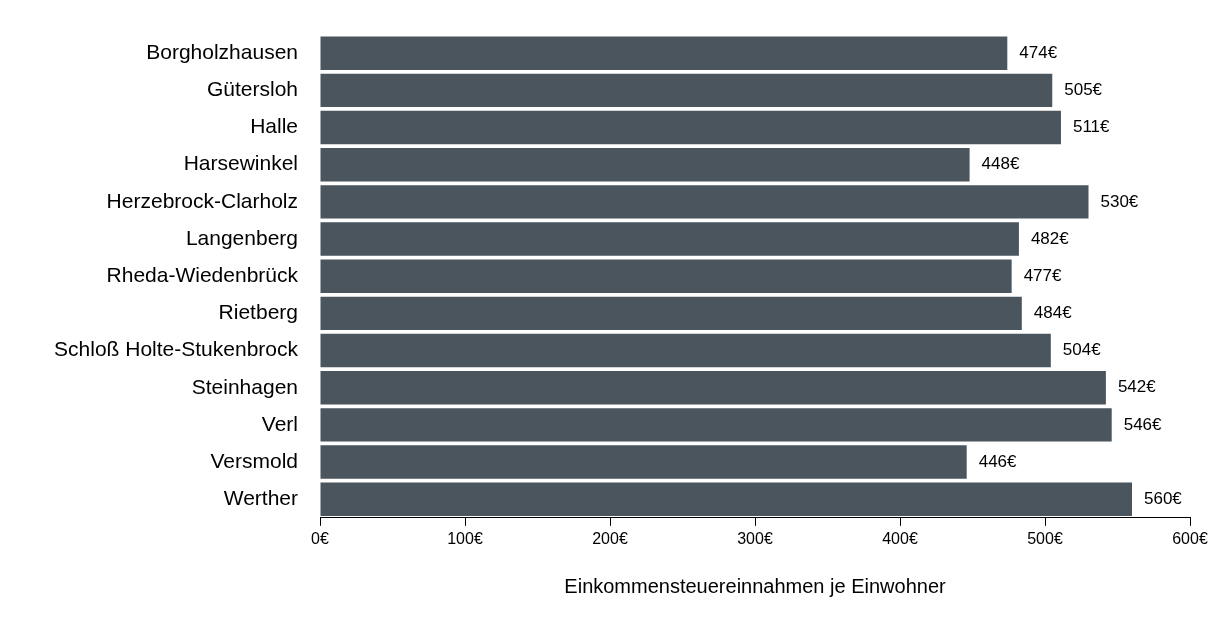 The image size is (1222, 619). I want to click on data-label: 505€, so click(1083, 90).